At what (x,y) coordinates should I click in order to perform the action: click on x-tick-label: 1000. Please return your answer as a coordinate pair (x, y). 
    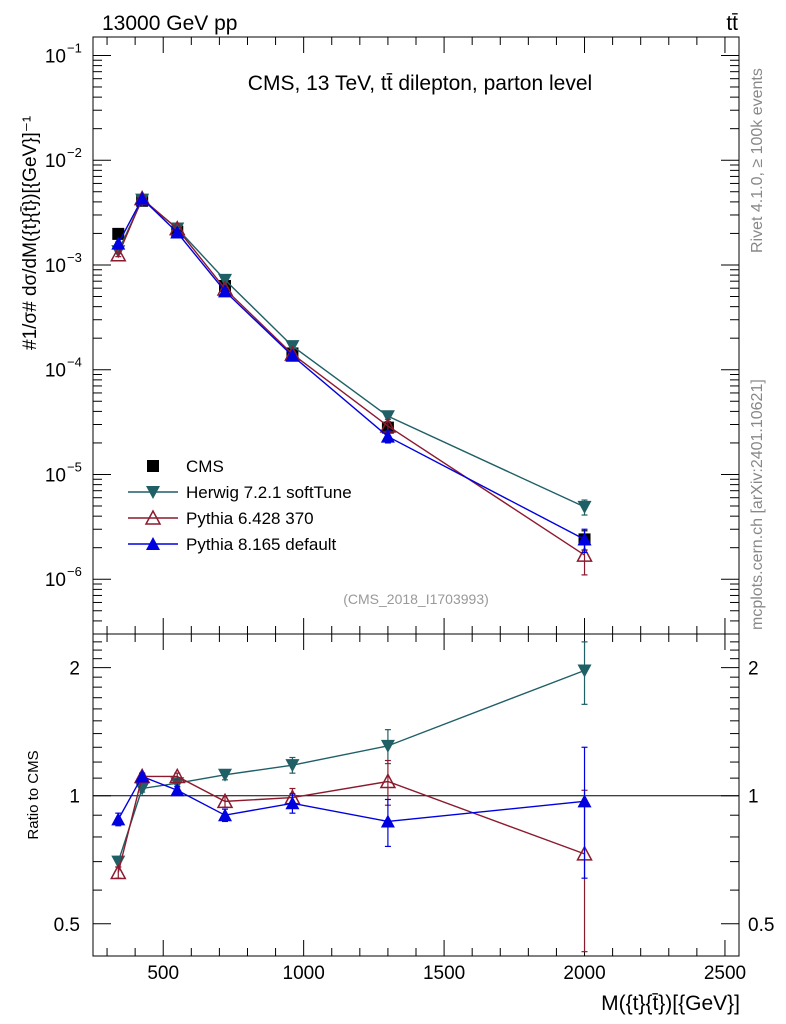
    Looking at the image, I should click on (304, 973).